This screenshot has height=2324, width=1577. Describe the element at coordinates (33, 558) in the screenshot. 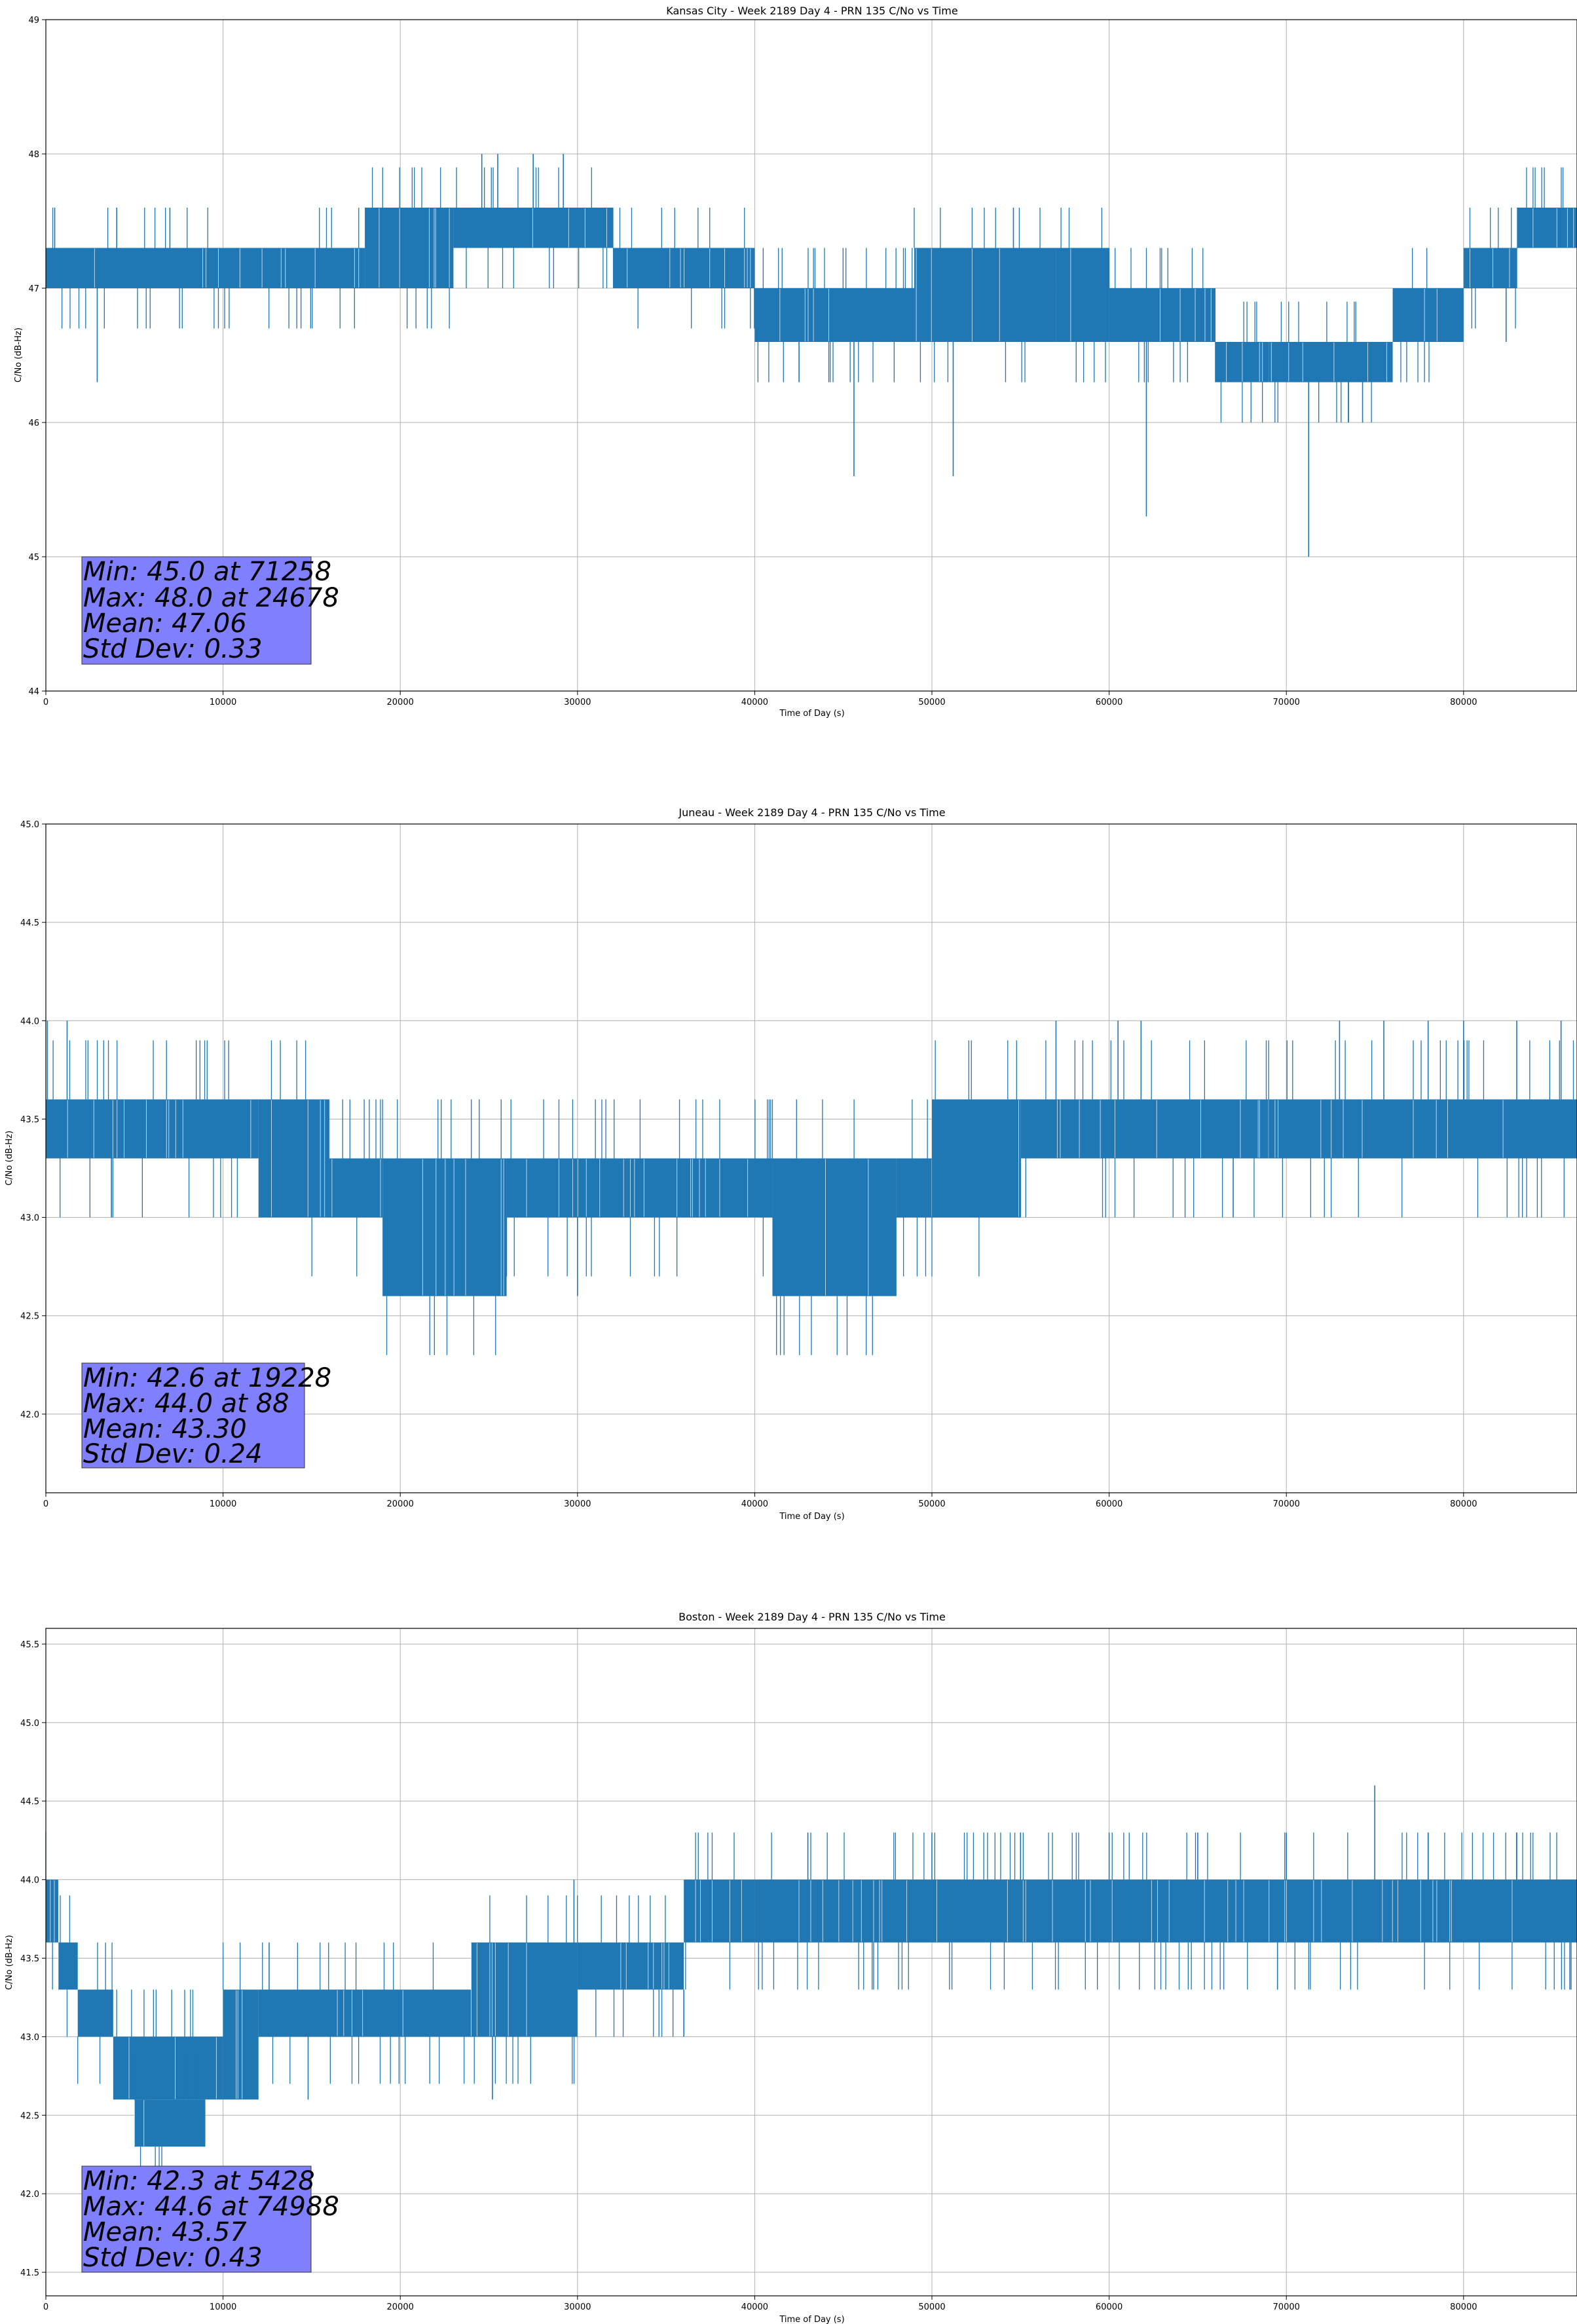

I see `y-tick-label: 45` at that location.